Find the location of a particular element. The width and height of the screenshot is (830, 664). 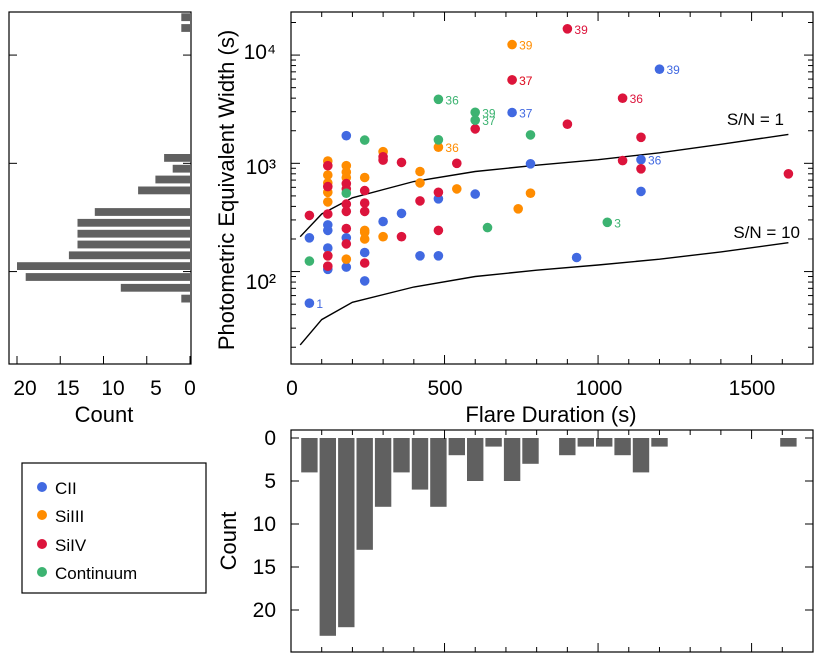

left-x-tick-0: 0 is located at coordinates (190, 388).